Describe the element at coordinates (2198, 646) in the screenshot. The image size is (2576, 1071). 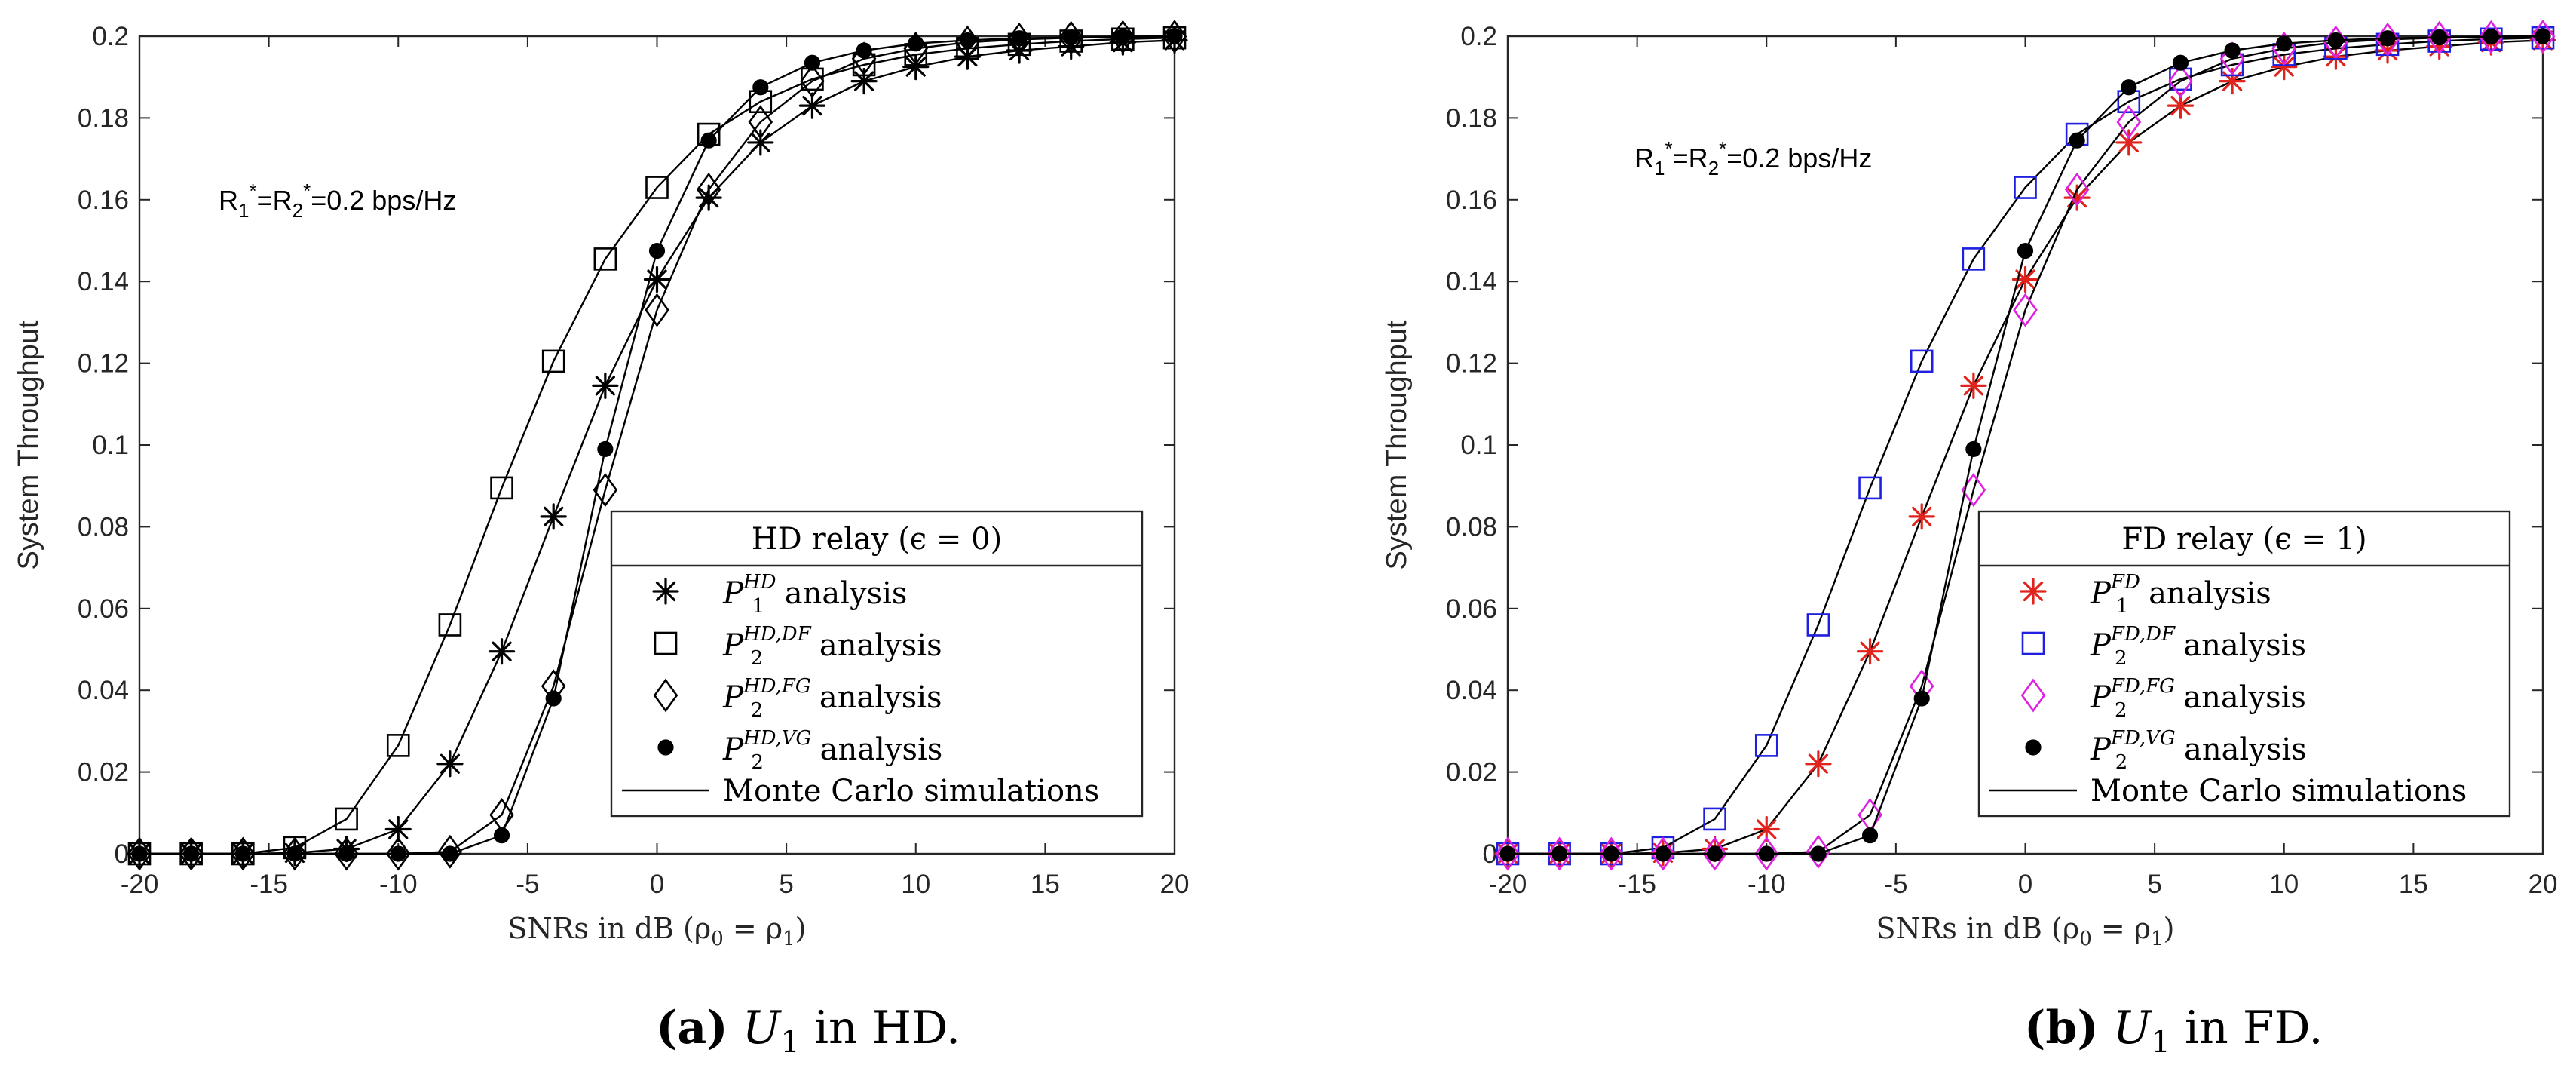
I see `legend-label: PFD,DF 2 analysis` at that location.